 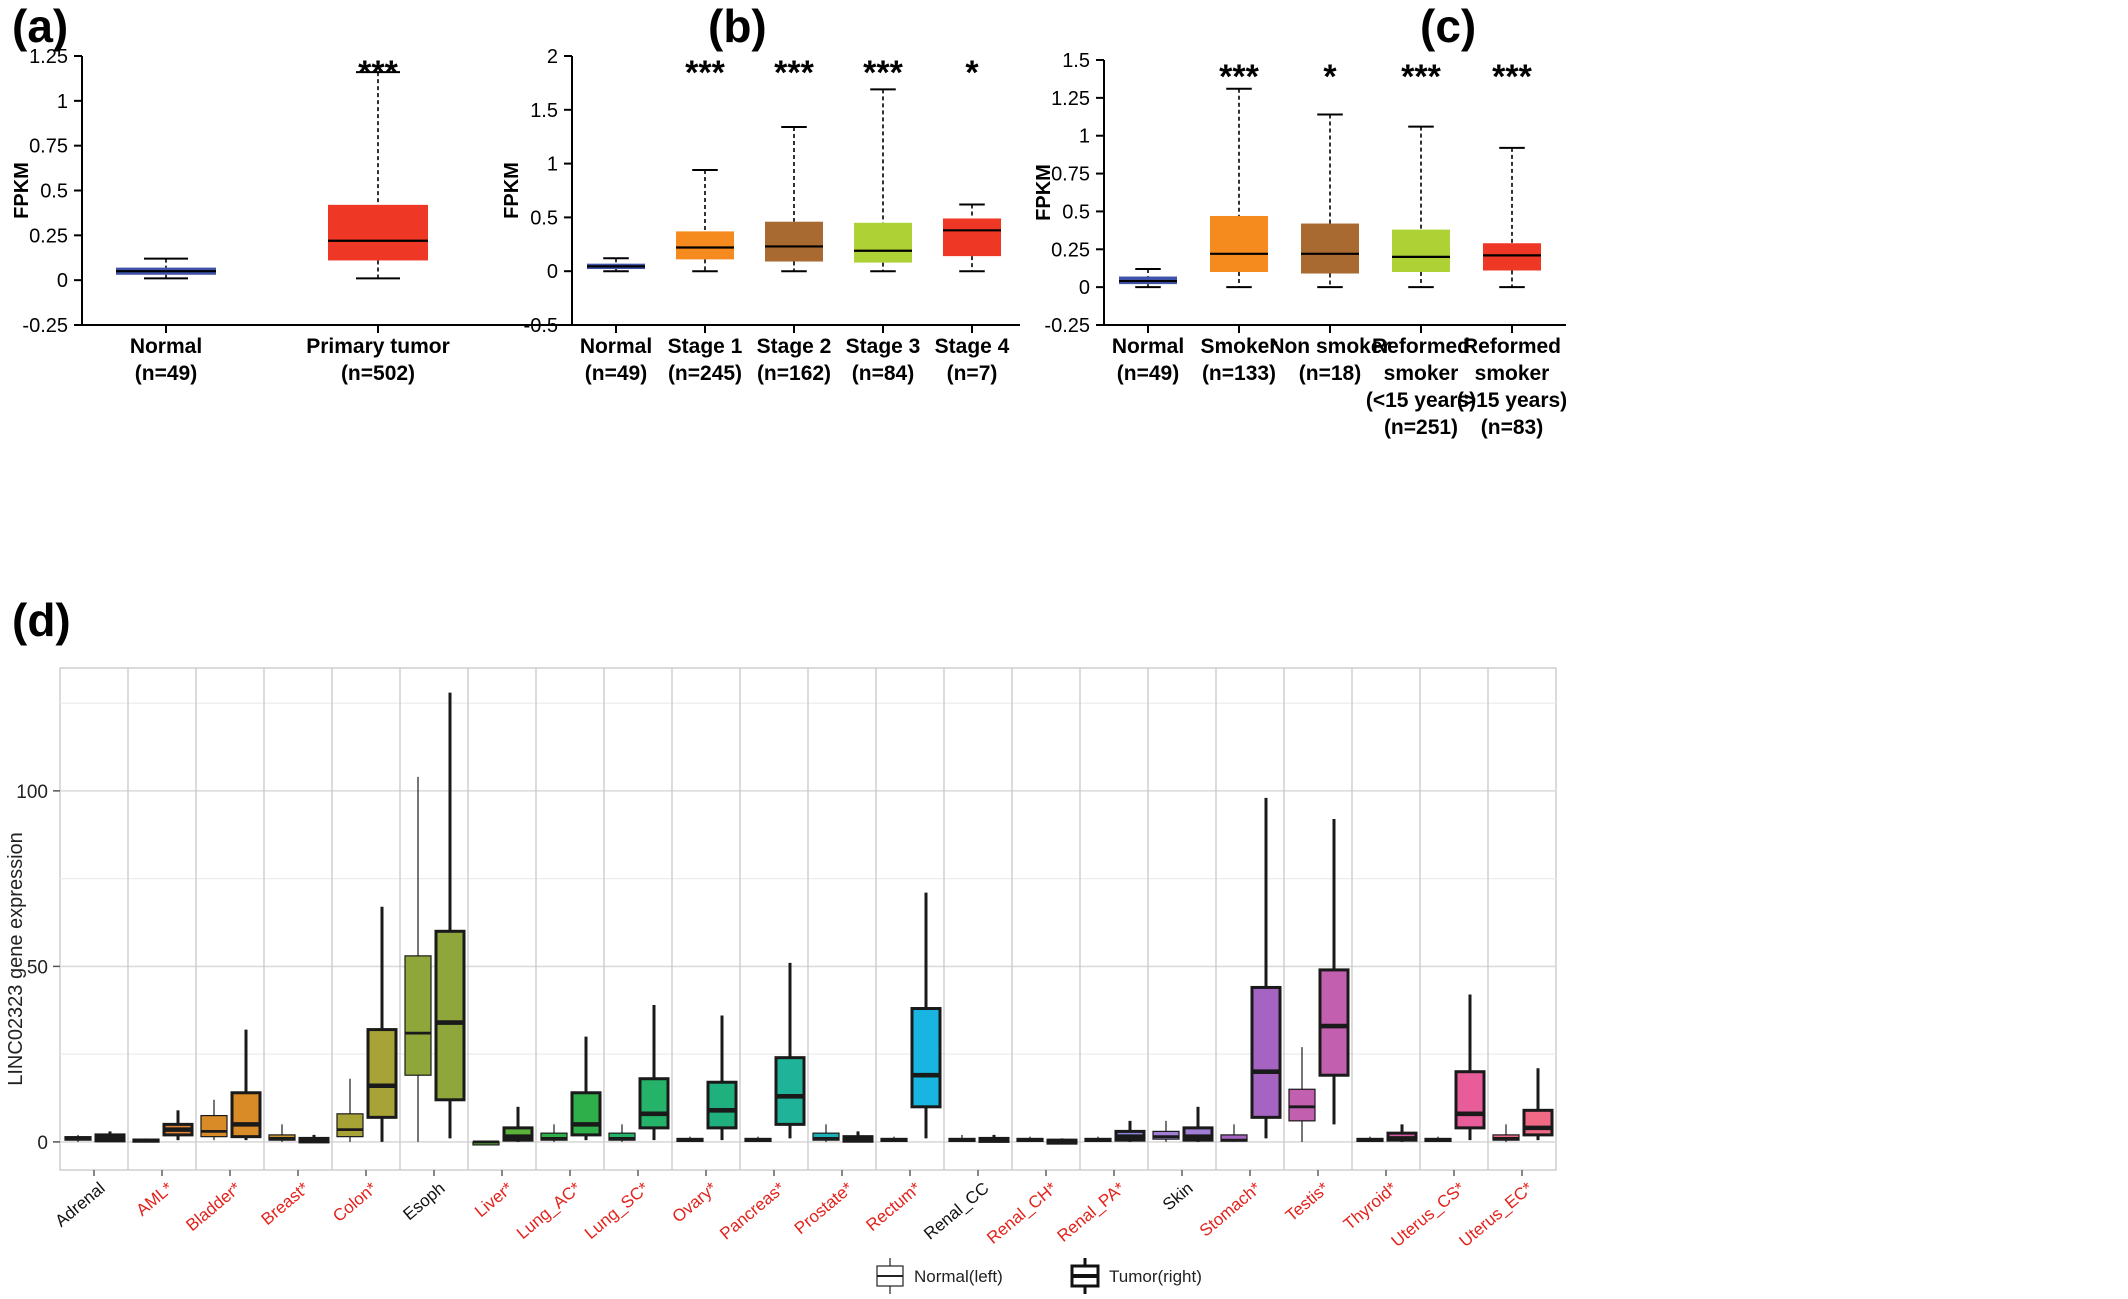 What do you see at coordinates (213, 1206) in the screenshot?
I see `category-label: Bladder*` at bounding box center [213, 1206].